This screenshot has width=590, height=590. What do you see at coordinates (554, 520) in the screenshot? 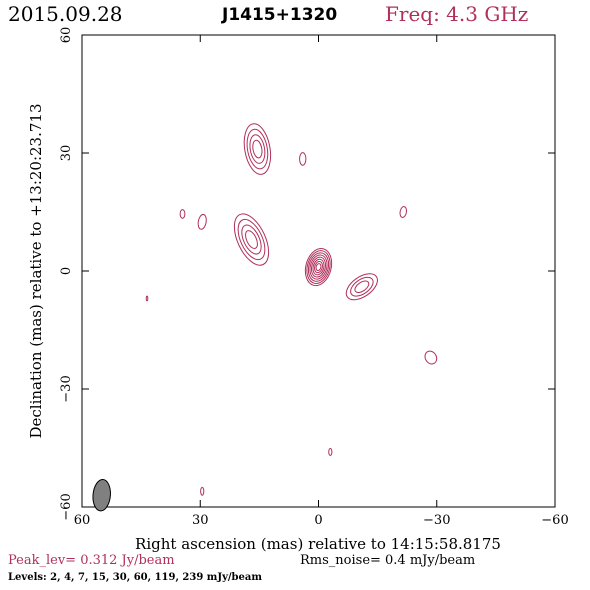
I see `x-tick-label: −60` at bounding box center [554, 520].